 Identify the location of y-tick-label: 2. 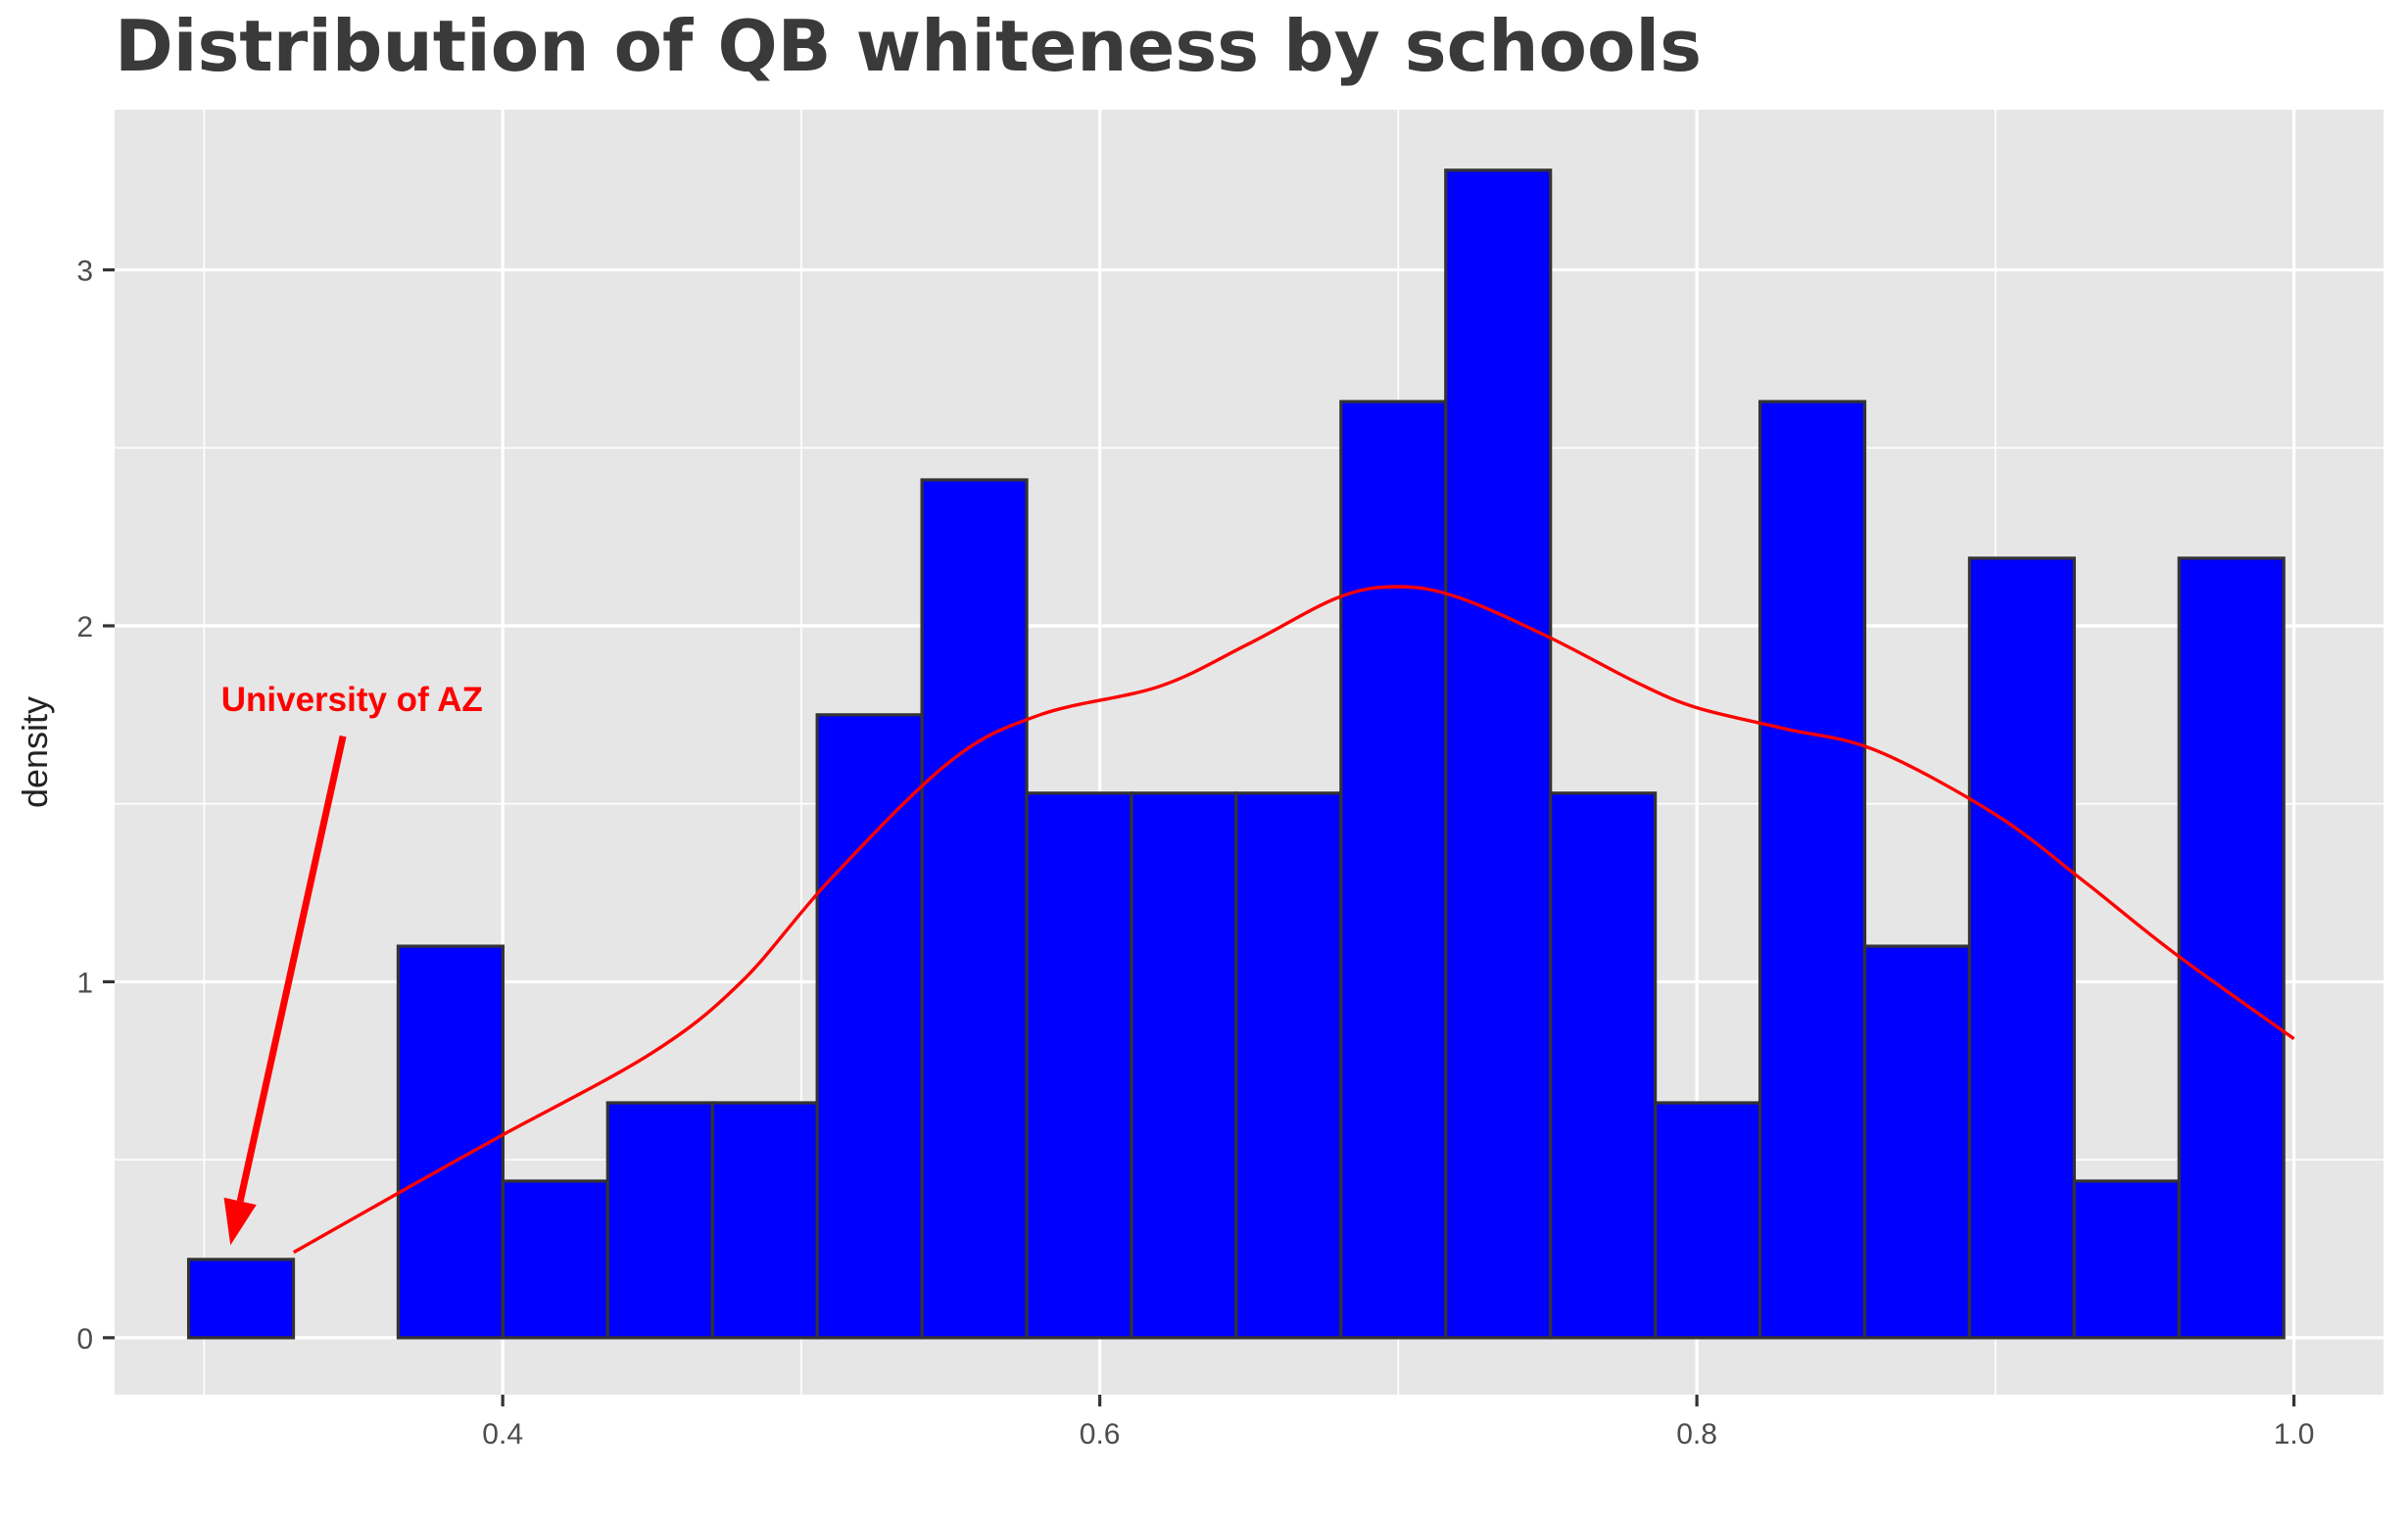
(84, 627).